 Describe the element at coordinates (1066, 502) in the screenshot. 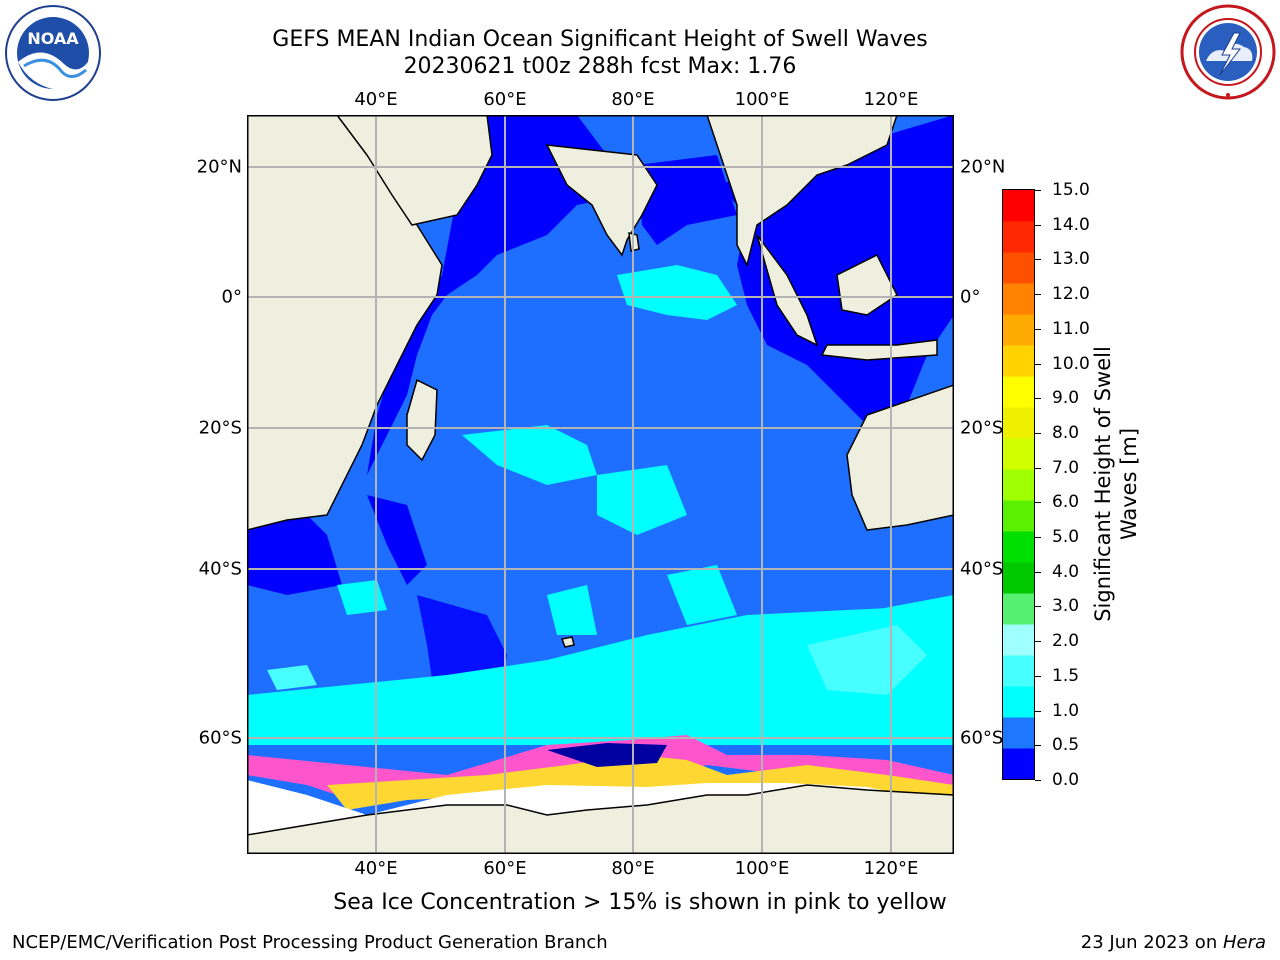

I see `colorbar-tick-label: 6.0` at that location.